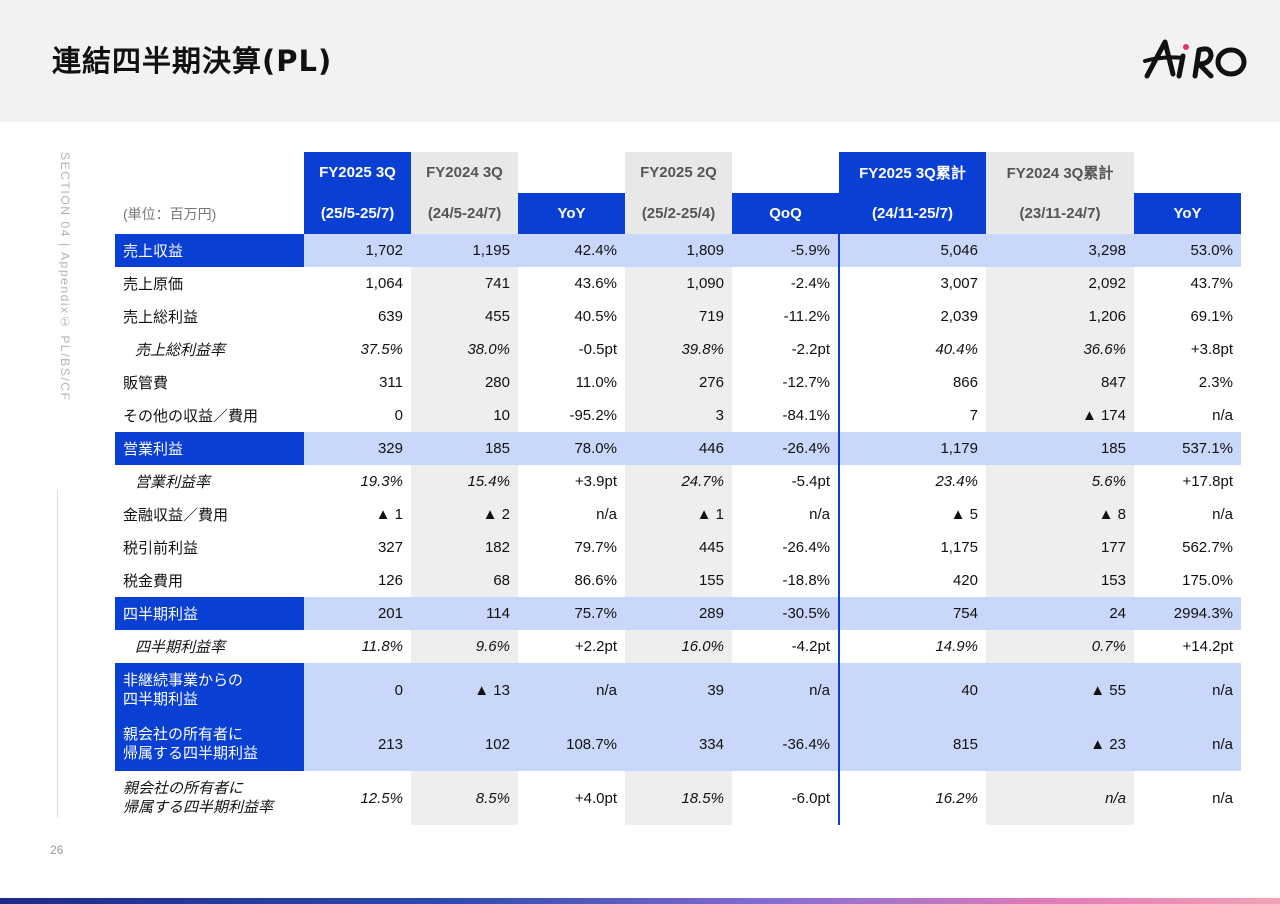 This screenshot has height=904, width=1280. I want to click on value-cell: ▲ 1, so click(678, 514).